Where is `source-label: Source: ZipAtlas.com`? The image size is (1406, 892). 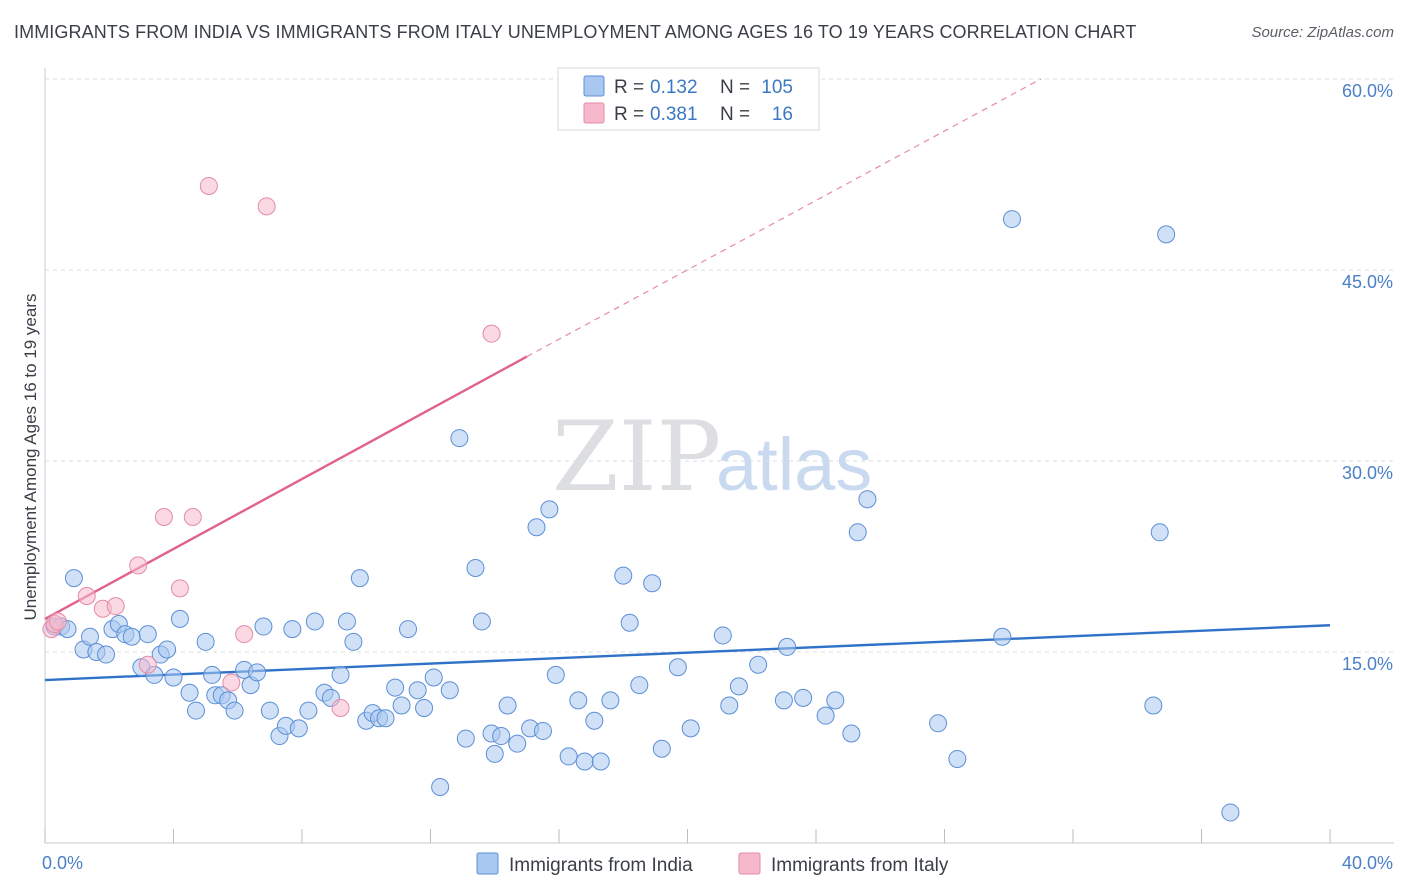
source-label: Source: ZipAtlas.com is located at coordinates (1322, 32).